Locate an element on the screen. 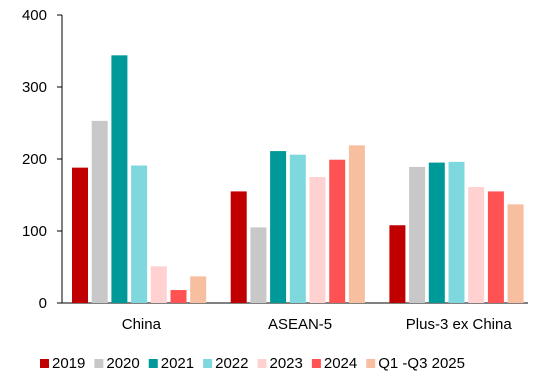  bar-asean-5-2020 is located at coordinates (258, 265).